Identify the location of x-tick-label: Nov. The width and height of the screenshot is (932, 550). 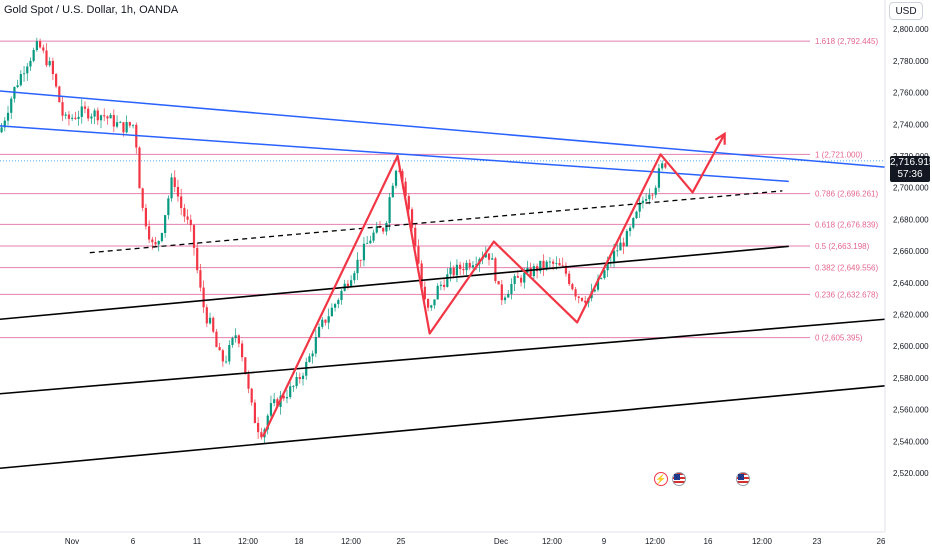
(72, 541).